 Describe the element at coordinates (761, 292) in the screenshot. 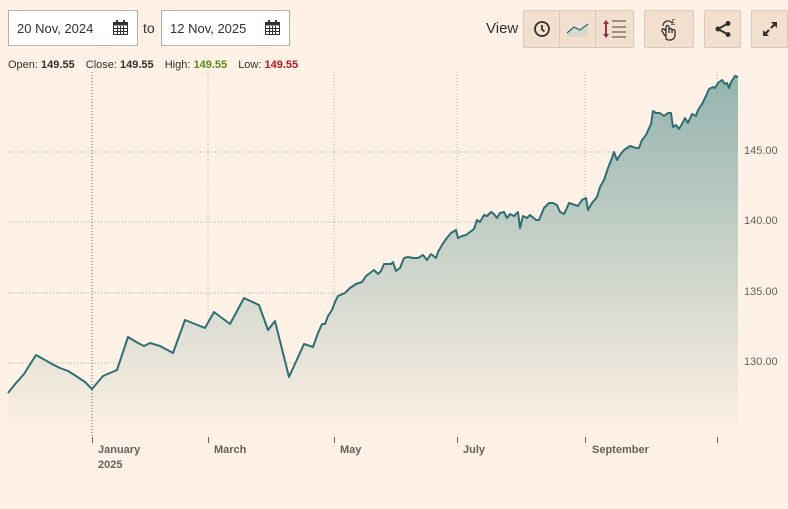

I see `y-tick-label: 135.00` at that location.